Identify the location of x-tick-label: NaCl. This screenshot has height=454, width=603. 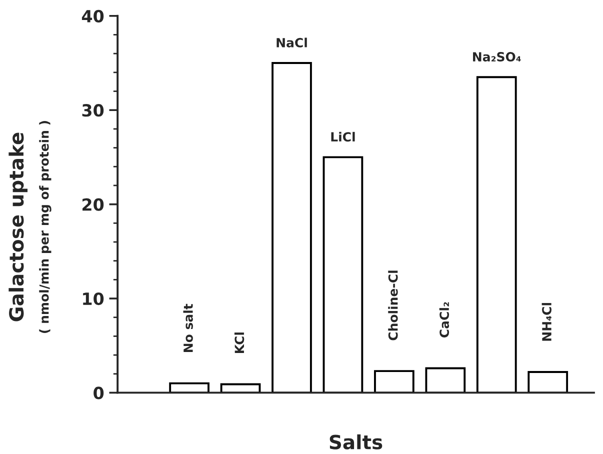
(291, 43).